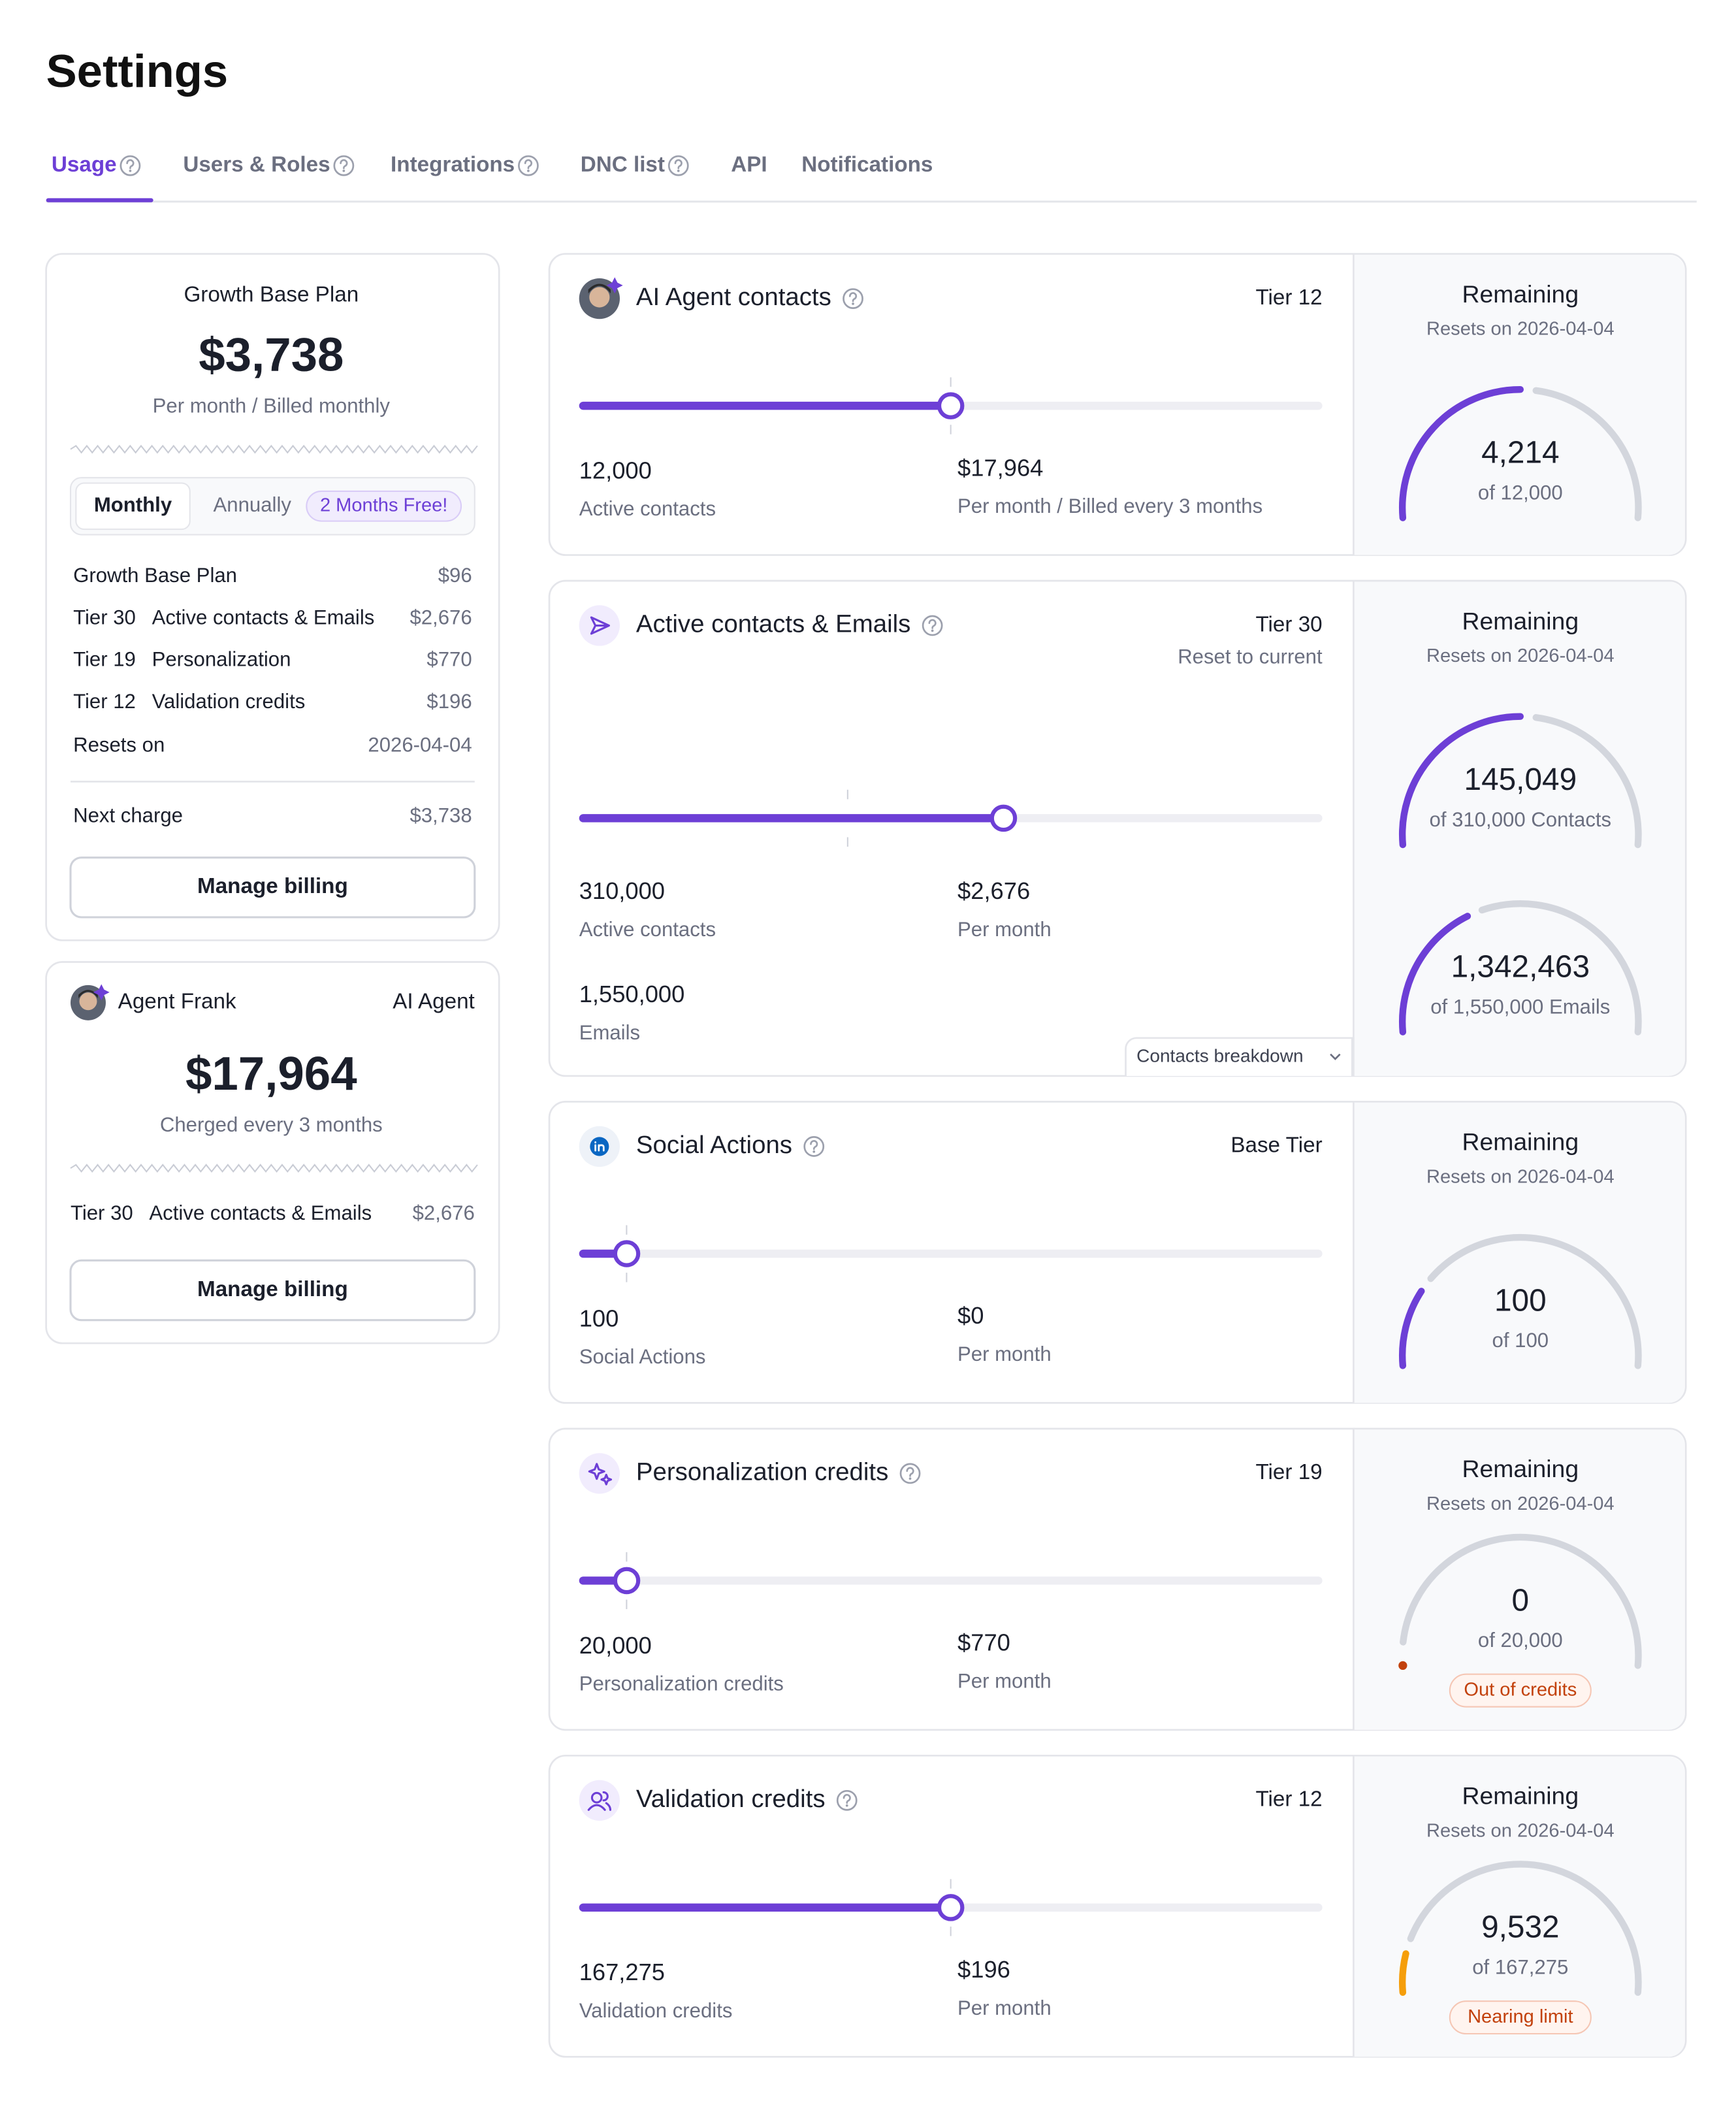 The height and width of the screenshot is (2118, 1736). Describe the element at coordinates (449, 701) in the screenshot. I see `item-amount: $196` at that location.